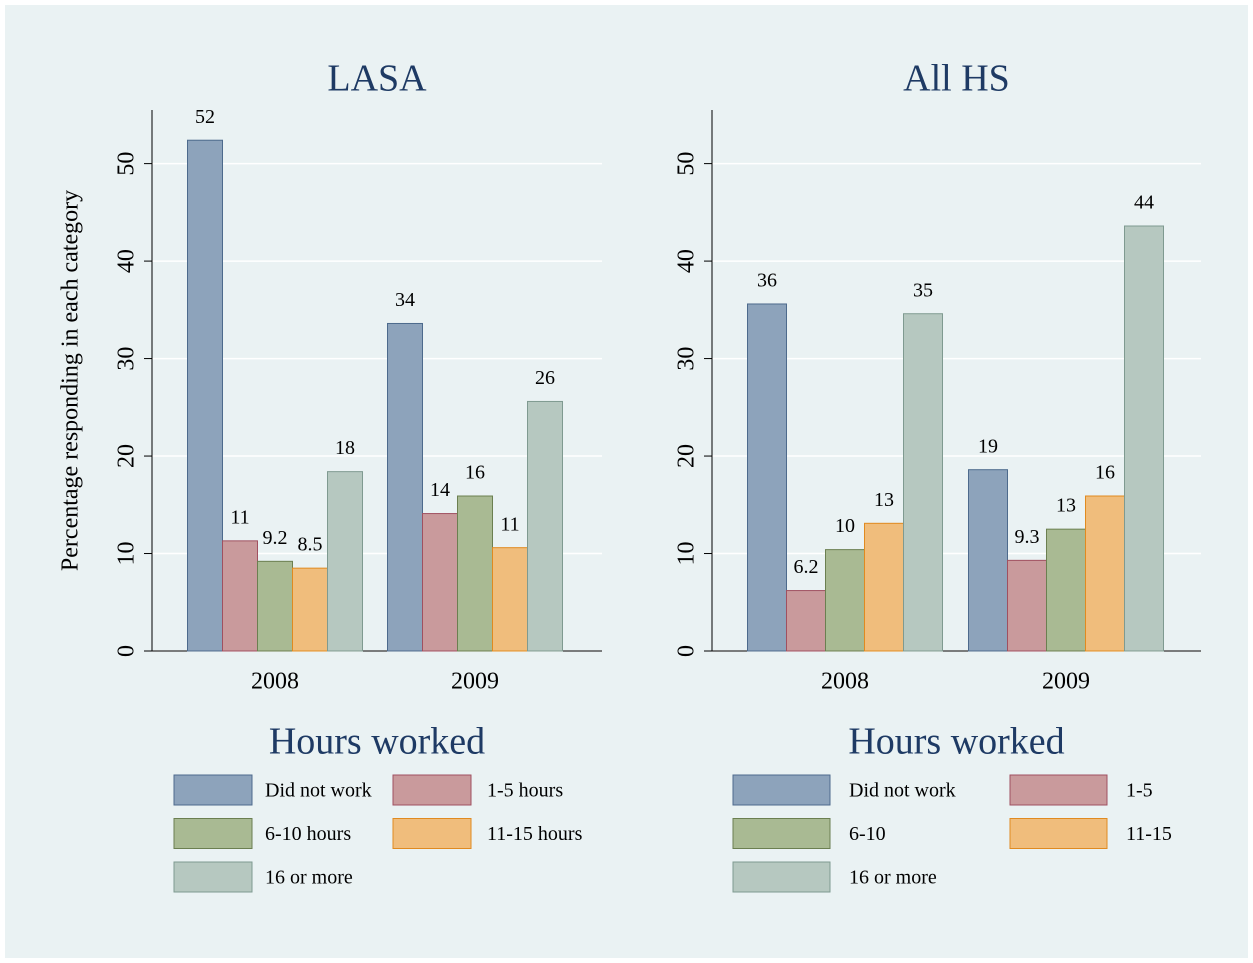 This screenshot has width=1253, height=963. I want to click on value-label: 10, so click(845, 526).